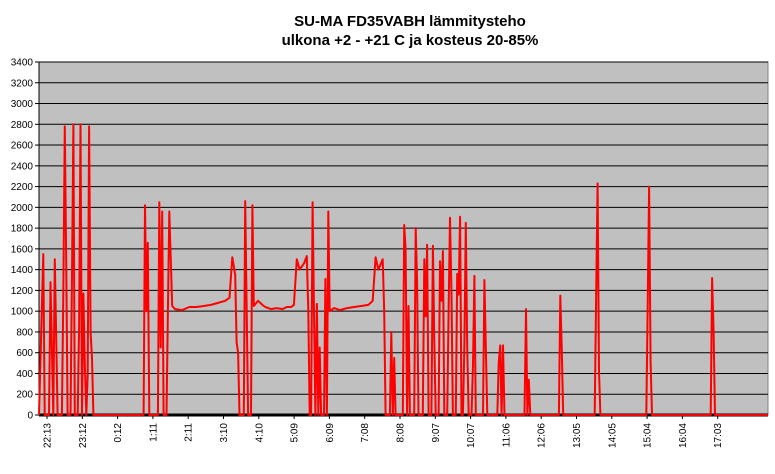 This screenshot has height=474, width=775. What do you see at coordinates (22, 187) in the screenshot?
I see `y-tick-label: 2200` at bounding box center [22, 187].